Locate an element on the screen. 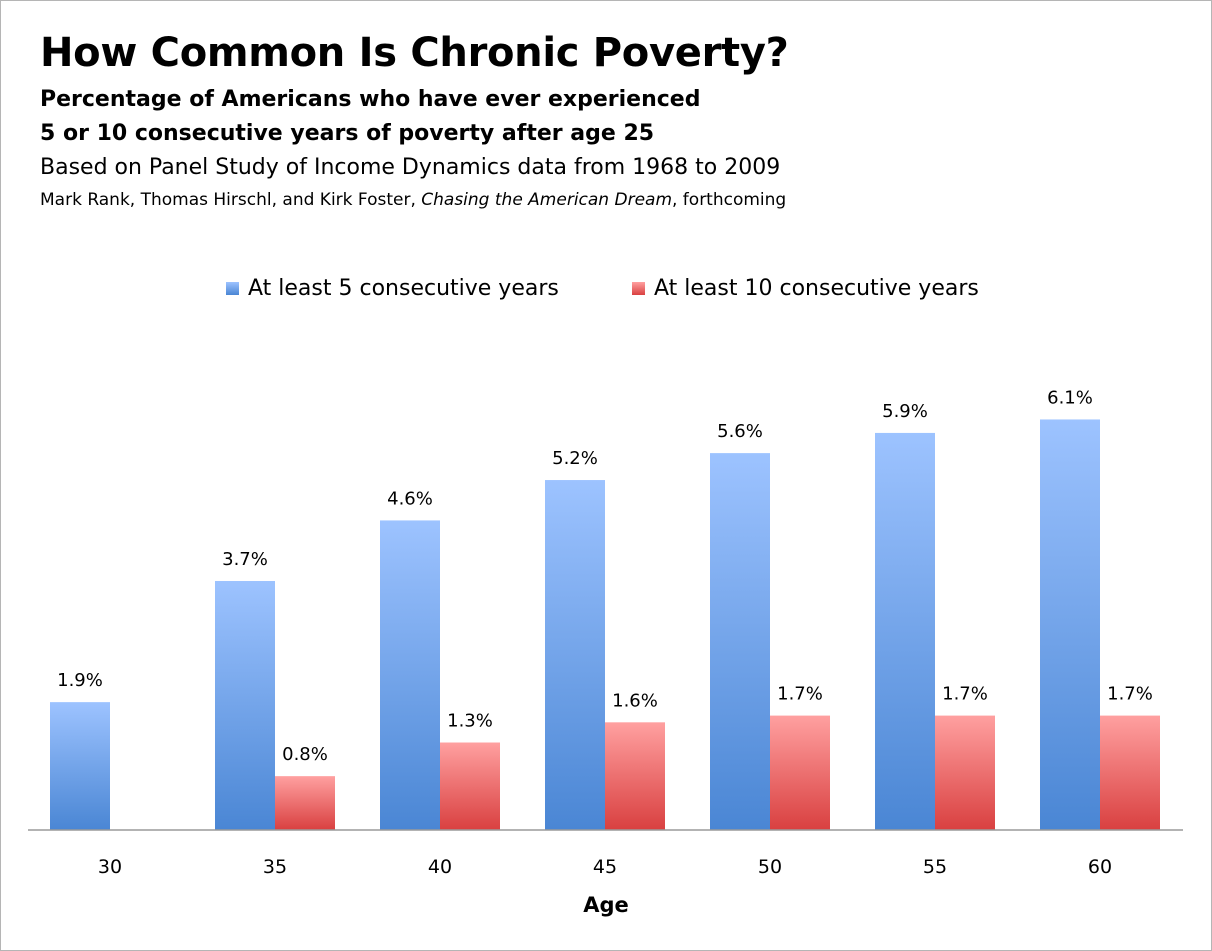 This screenshot has width=1212, height=951. legend-item-10-years: At least 10 consecutive years is located at coordinates (805, 288).